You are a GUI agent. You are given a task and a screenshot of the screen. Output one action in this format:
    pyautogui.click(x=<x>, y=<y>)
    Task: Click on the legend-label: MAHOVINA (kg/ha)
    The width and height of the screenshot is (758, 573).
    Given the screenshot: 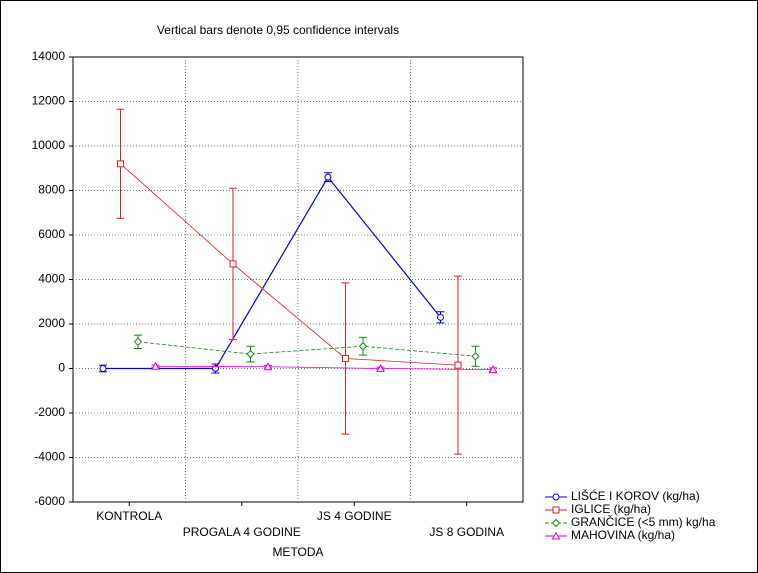 What is the action you would take?
    pyautogui.click(x=623, y=535)
    